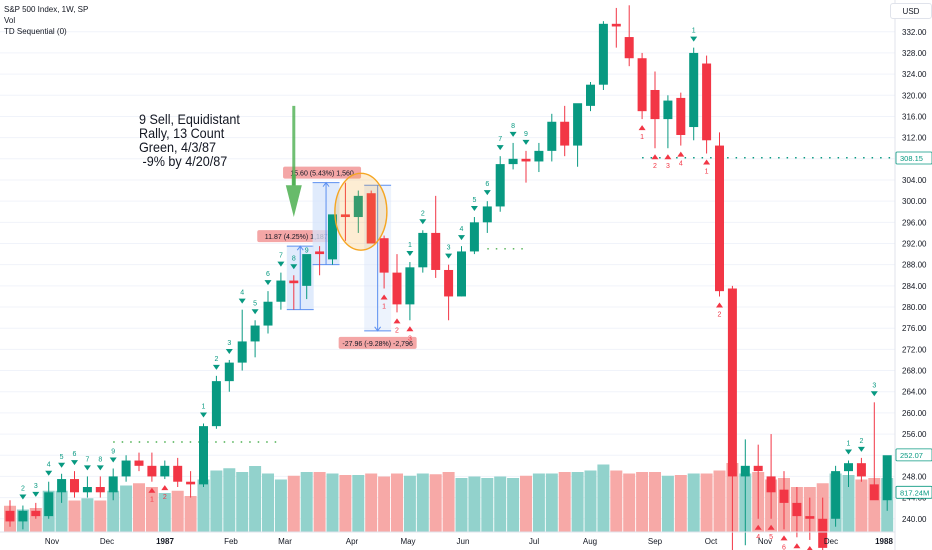  Describe the element at coordinates (914, 349) in the screenshot. I see `price-tick-label: 272.00` at that location.